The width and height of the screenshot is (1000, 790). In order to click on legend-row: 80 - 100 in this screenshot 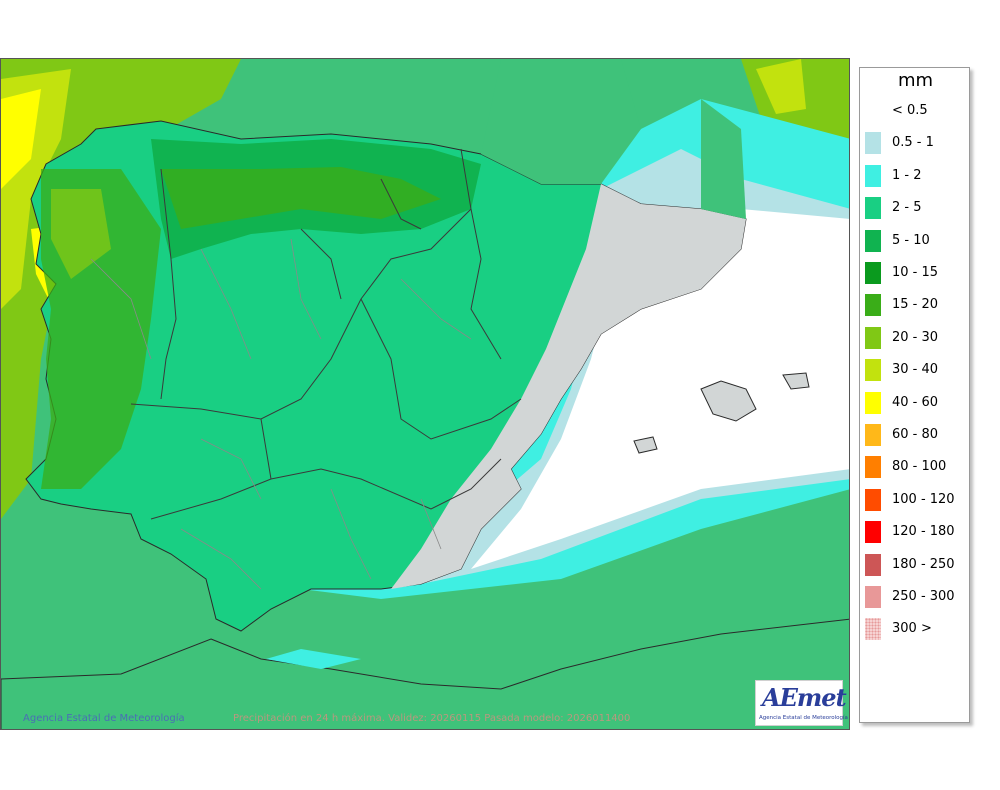, I will do `click(915, 467)`.